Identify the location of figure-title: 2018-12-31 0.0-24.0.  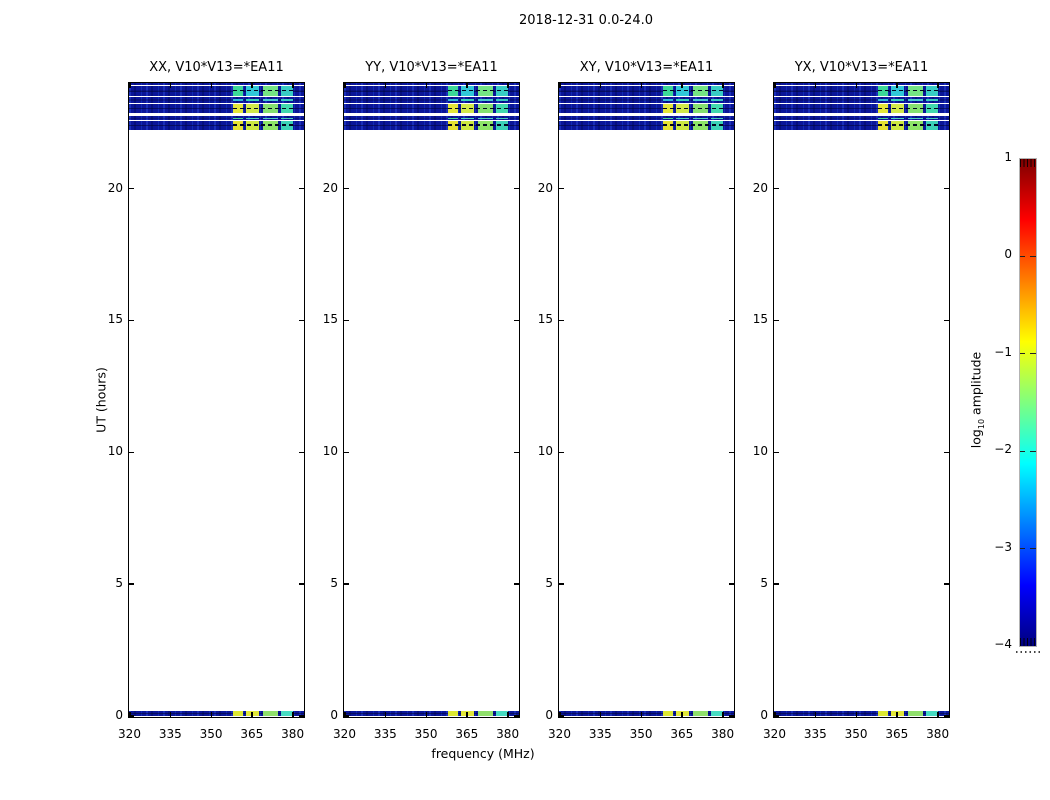
(586, 20).